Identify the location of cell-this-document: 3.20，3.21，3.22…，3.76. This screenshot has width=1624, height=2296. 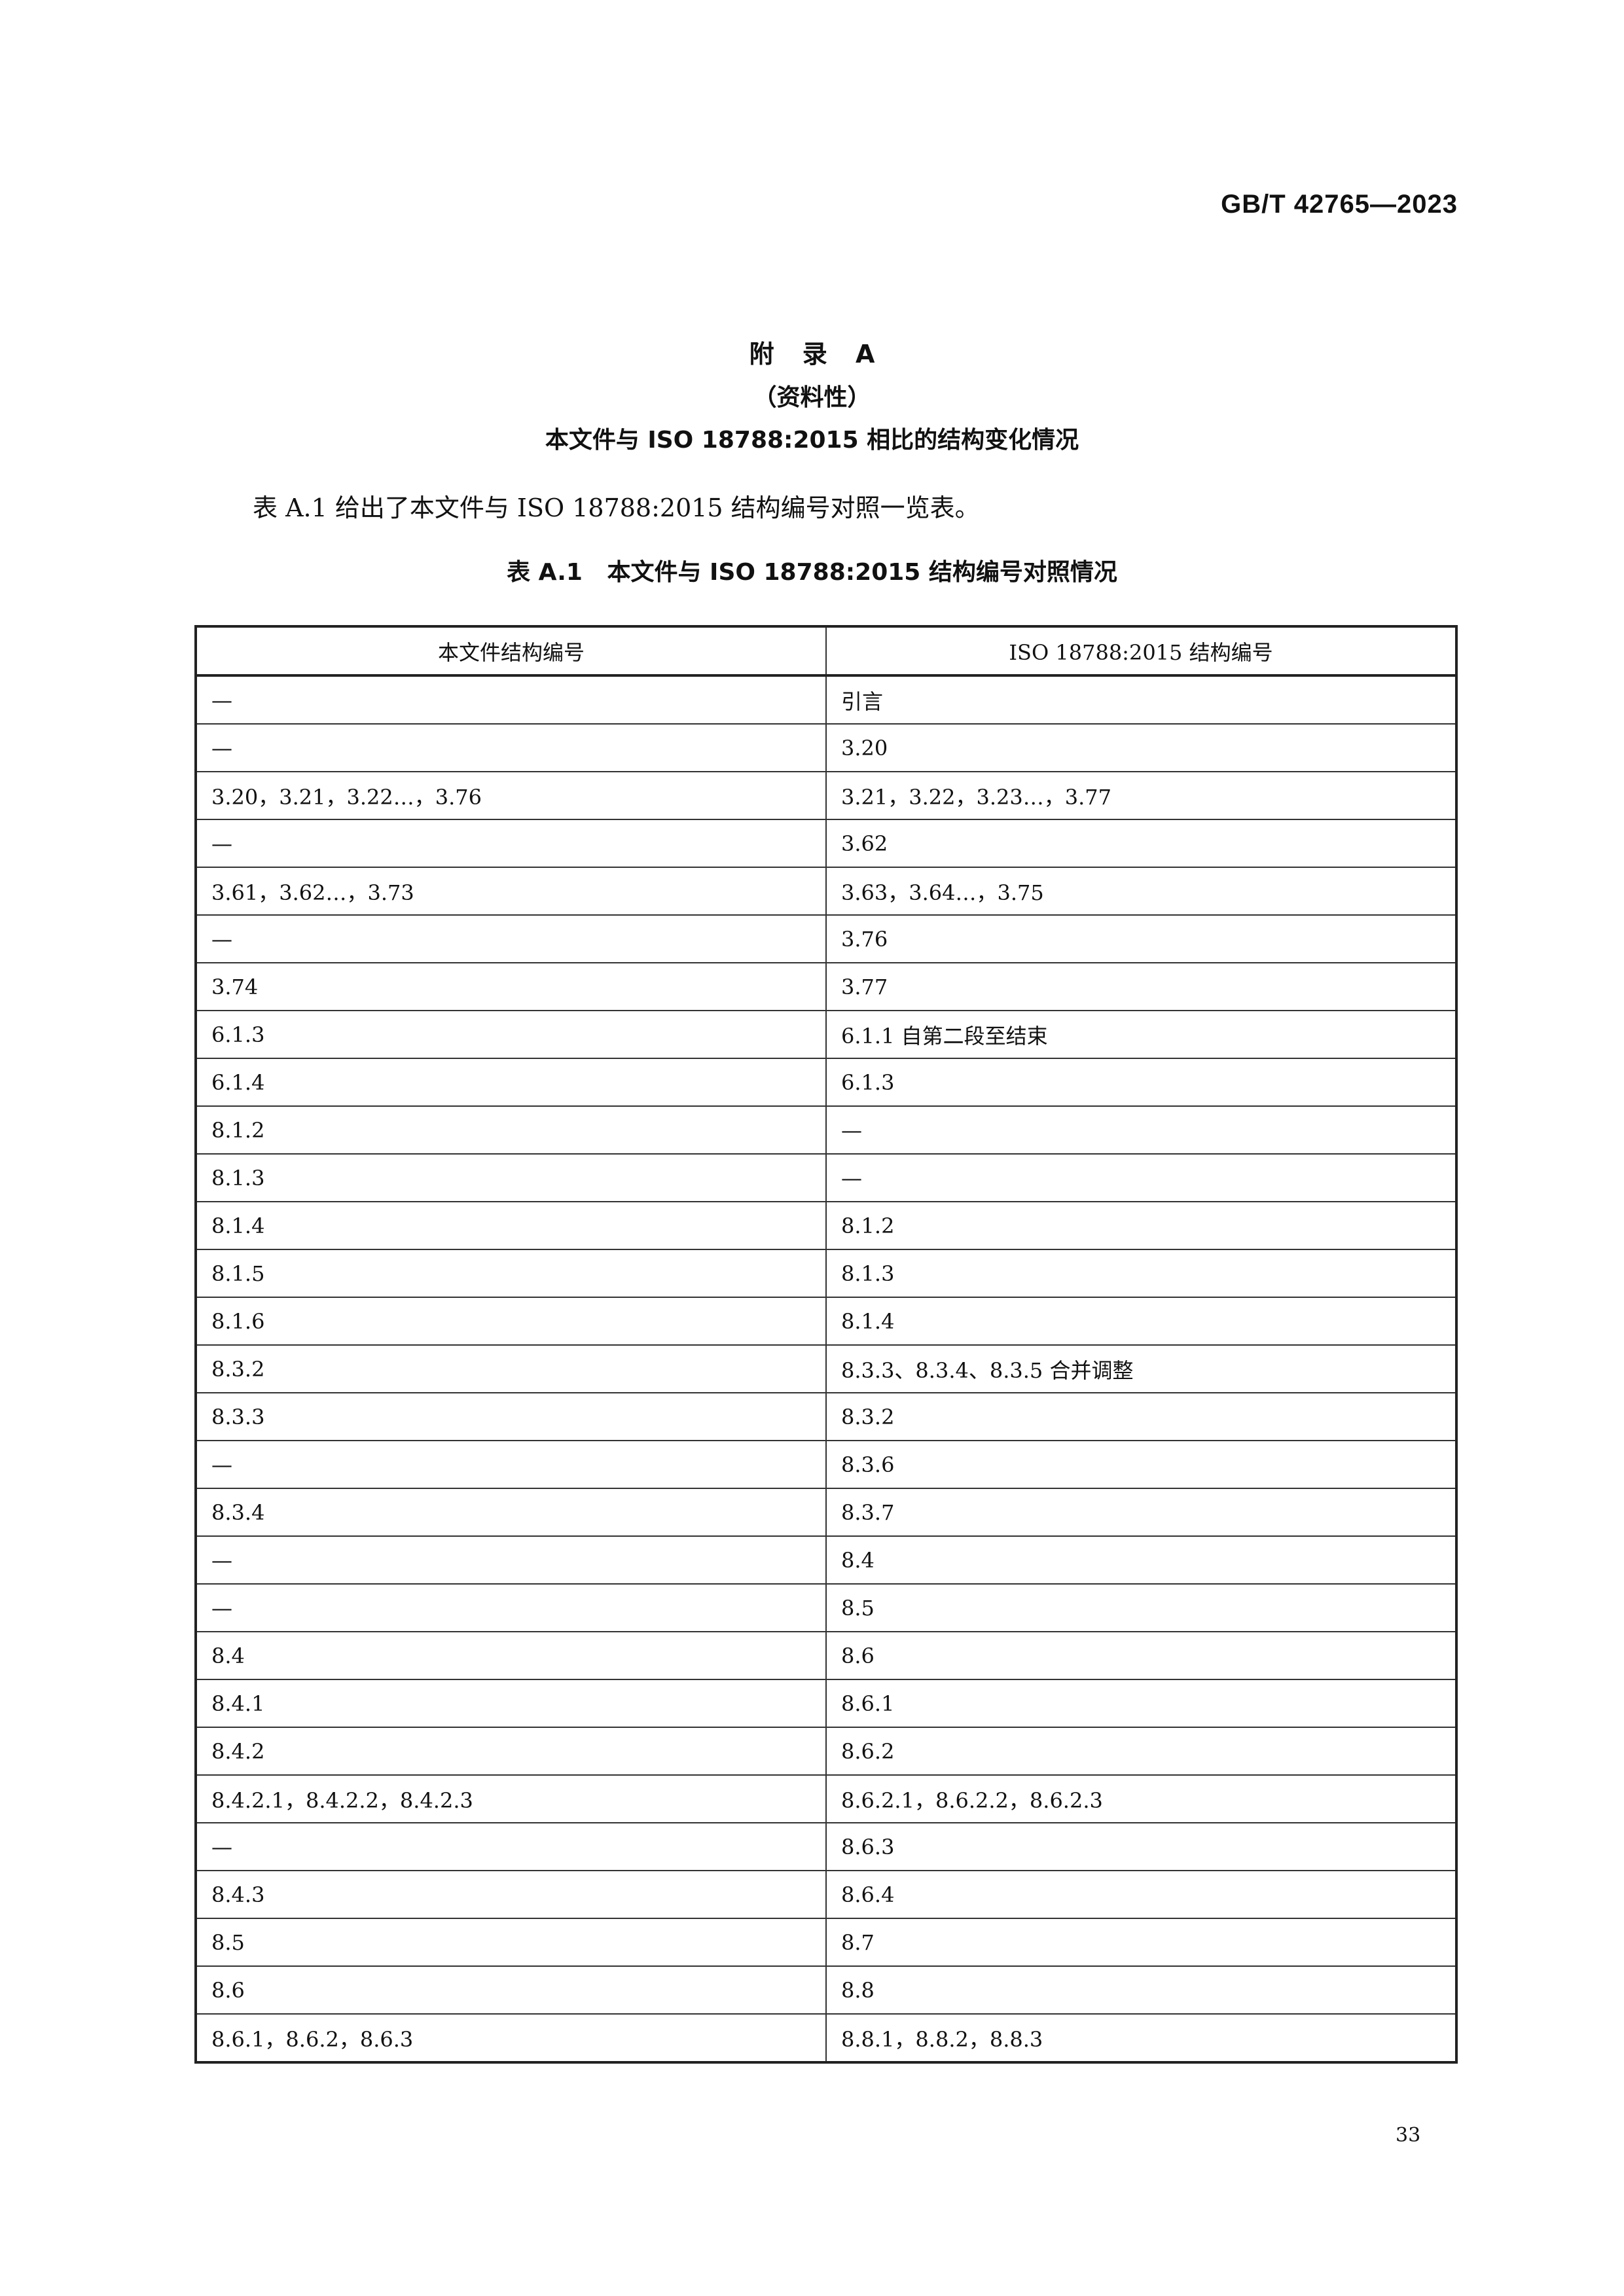
(511, 795).